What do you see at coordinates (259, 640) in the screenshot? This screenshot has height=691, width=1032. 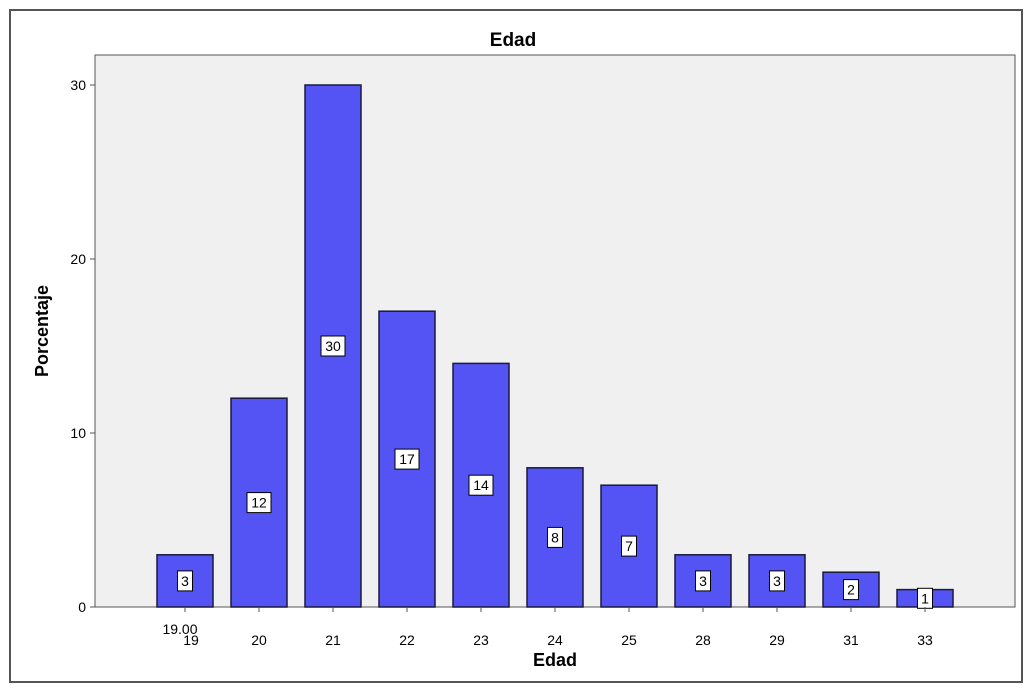 I see `x-tick-label: 20` at bounding box center [259, 640].